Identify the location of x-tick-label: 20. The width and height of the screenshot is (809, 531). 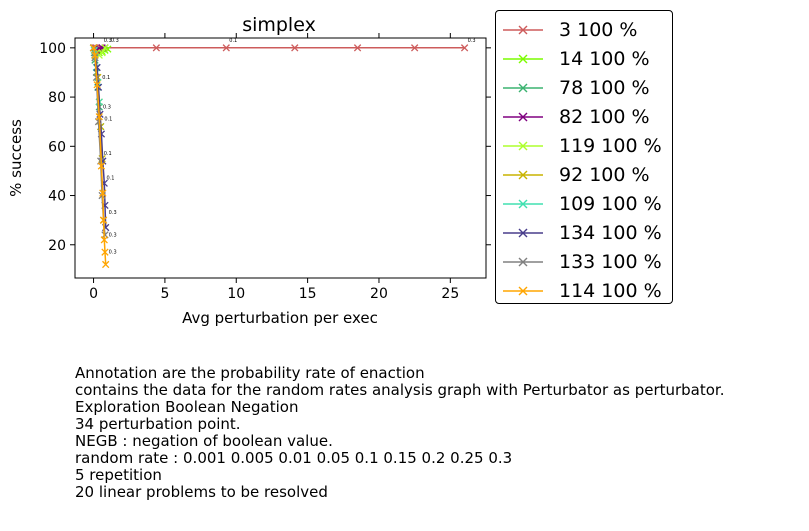
(379, 294).